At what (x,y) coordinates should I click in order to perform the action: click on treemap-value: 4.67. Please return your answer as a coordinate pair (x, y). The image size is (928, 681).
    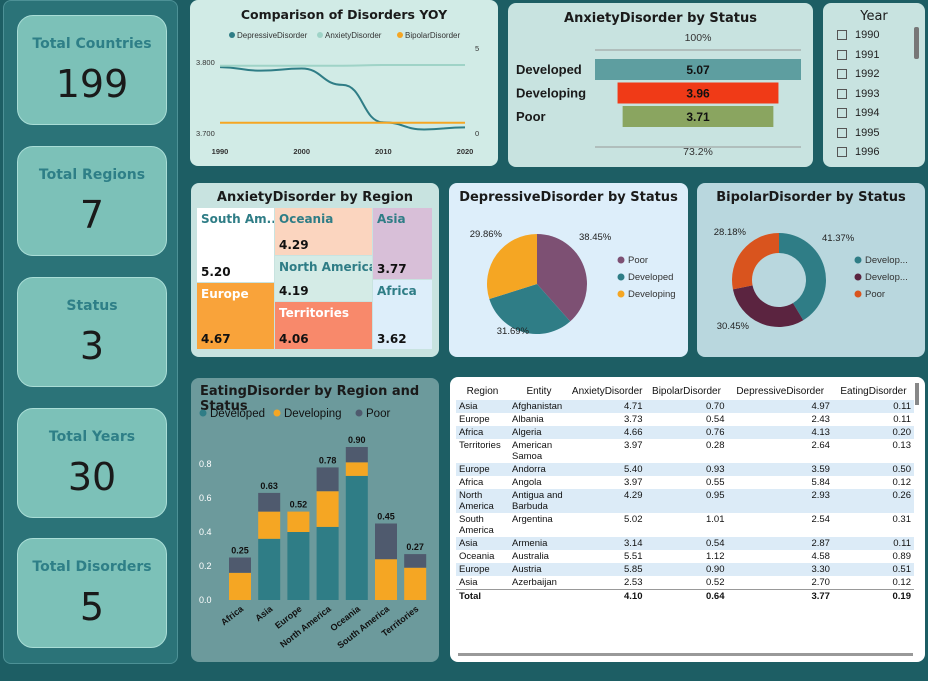
    Looking at the image, I should click on (216, 339).